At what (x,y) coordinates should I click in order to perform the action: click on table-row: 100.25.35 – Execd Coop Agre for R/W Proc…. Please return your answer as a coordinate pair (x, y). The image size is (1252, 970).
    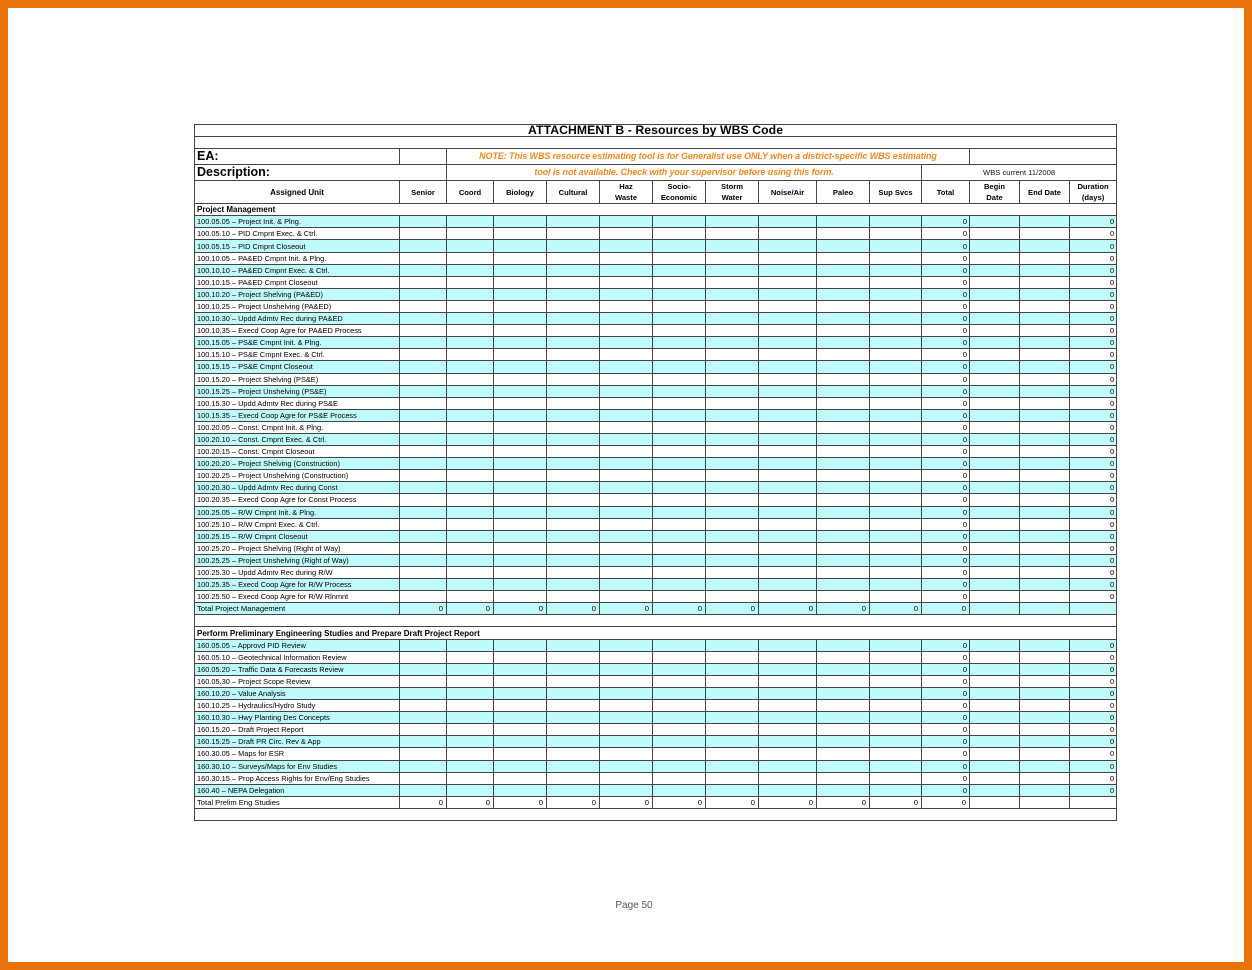
    Looking at the image, I should click on (656, 585).